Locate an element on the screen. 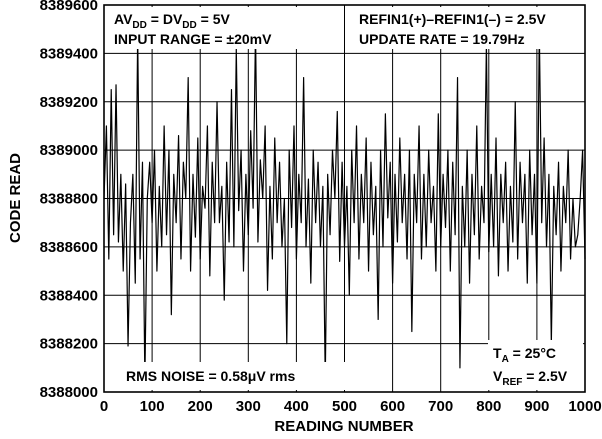  annotation-box-right is located at coordinates (468, 28).